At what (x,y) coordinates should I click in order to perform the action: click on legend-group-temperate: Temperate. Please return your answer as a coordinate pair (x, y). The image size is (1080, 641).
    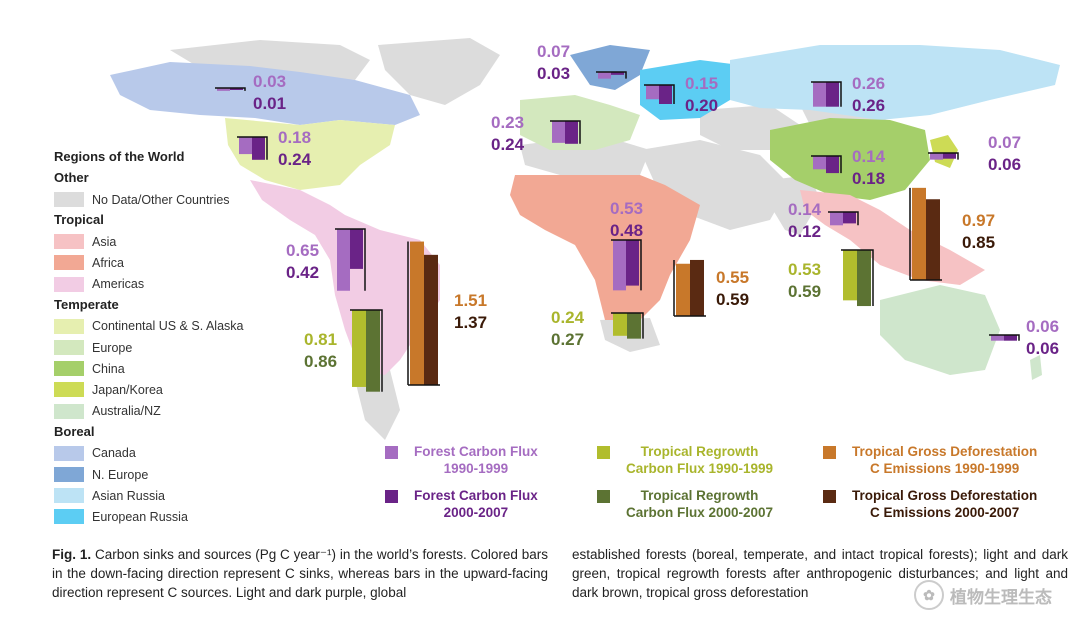
    Looking at the image, I should click on (86, 304).